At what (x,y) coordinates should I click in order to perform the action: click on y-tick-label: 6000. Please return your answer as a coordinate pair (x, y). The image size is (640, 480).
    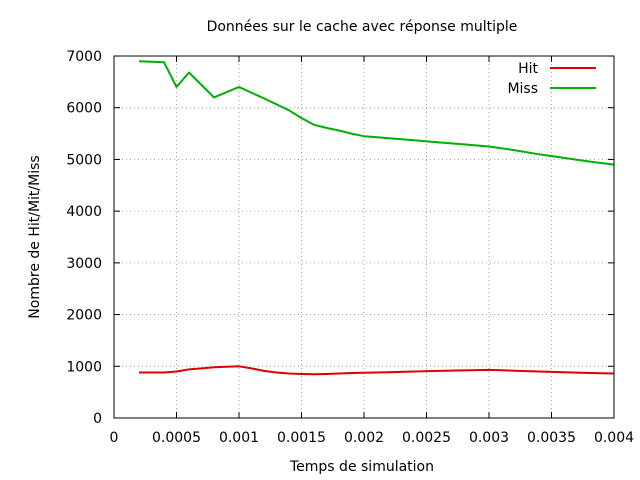
    Looking at the image, I should click on (84, 109).